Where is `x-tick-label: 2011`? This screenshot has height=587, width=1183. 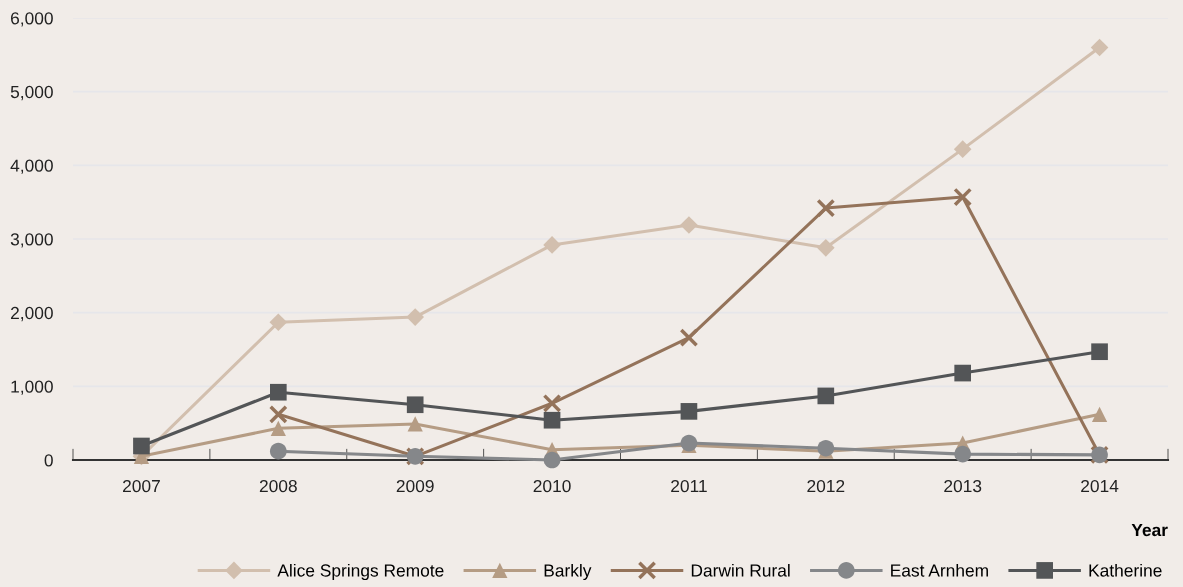
x-tick-label: 2011 is located at coordinates (689, 486).